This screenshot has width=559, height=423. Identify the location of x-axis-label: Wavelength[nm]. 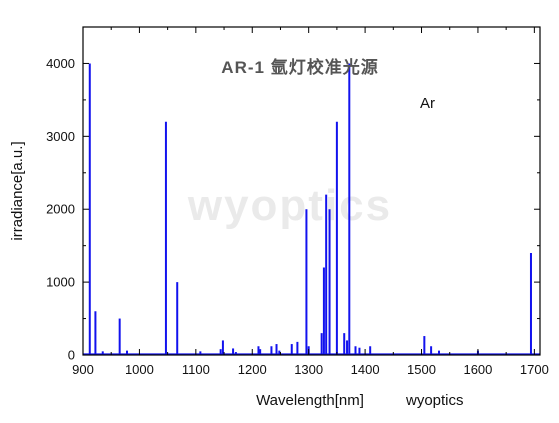
(310, 400).